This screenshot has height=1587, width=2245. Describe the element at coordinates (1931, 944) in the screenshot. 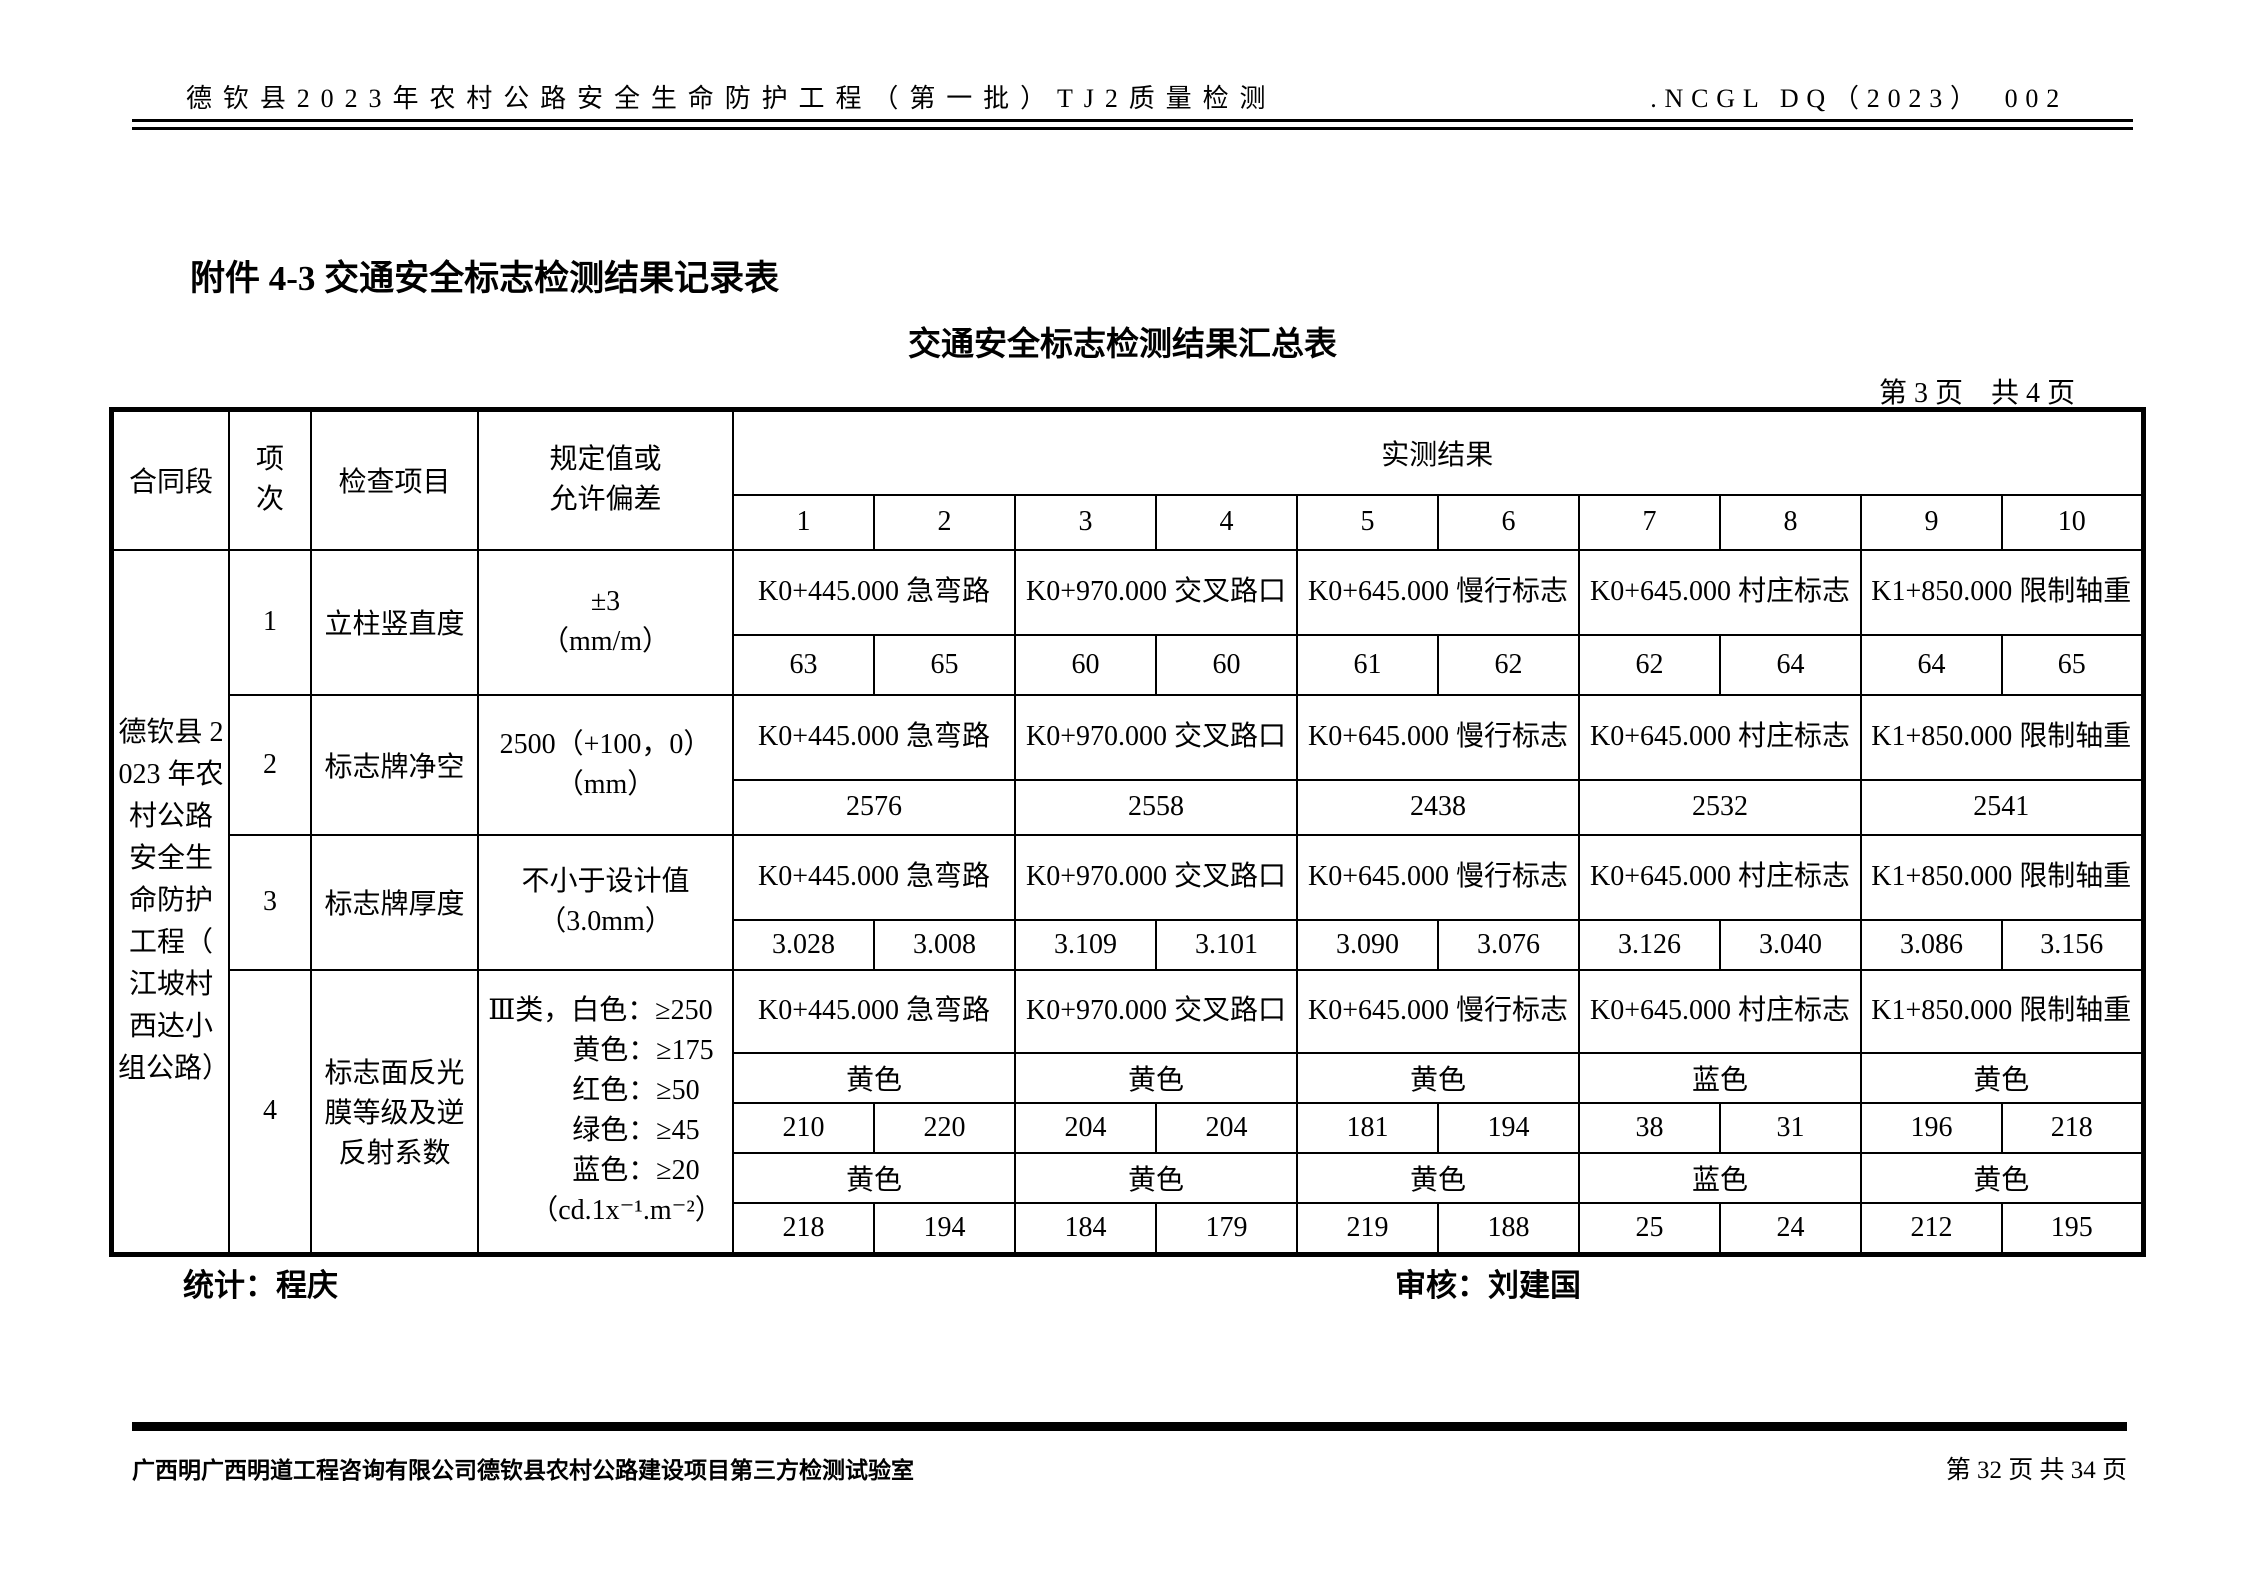

I see `value-cell: 3.086` at that location.